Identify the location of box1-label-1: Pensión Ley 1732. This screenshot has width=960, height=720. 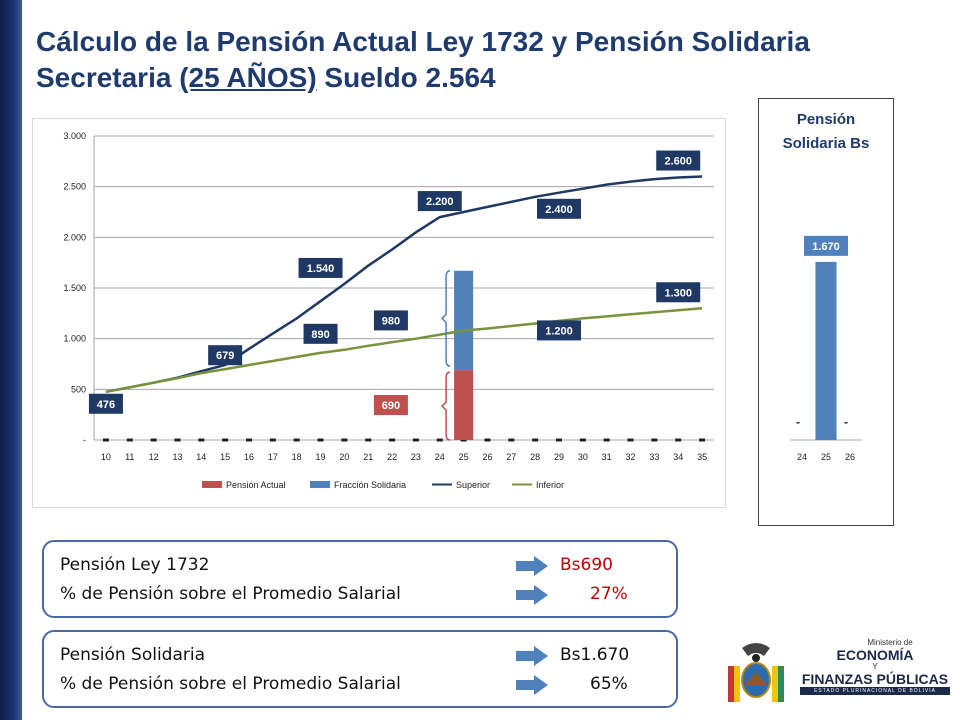
(135, 565).